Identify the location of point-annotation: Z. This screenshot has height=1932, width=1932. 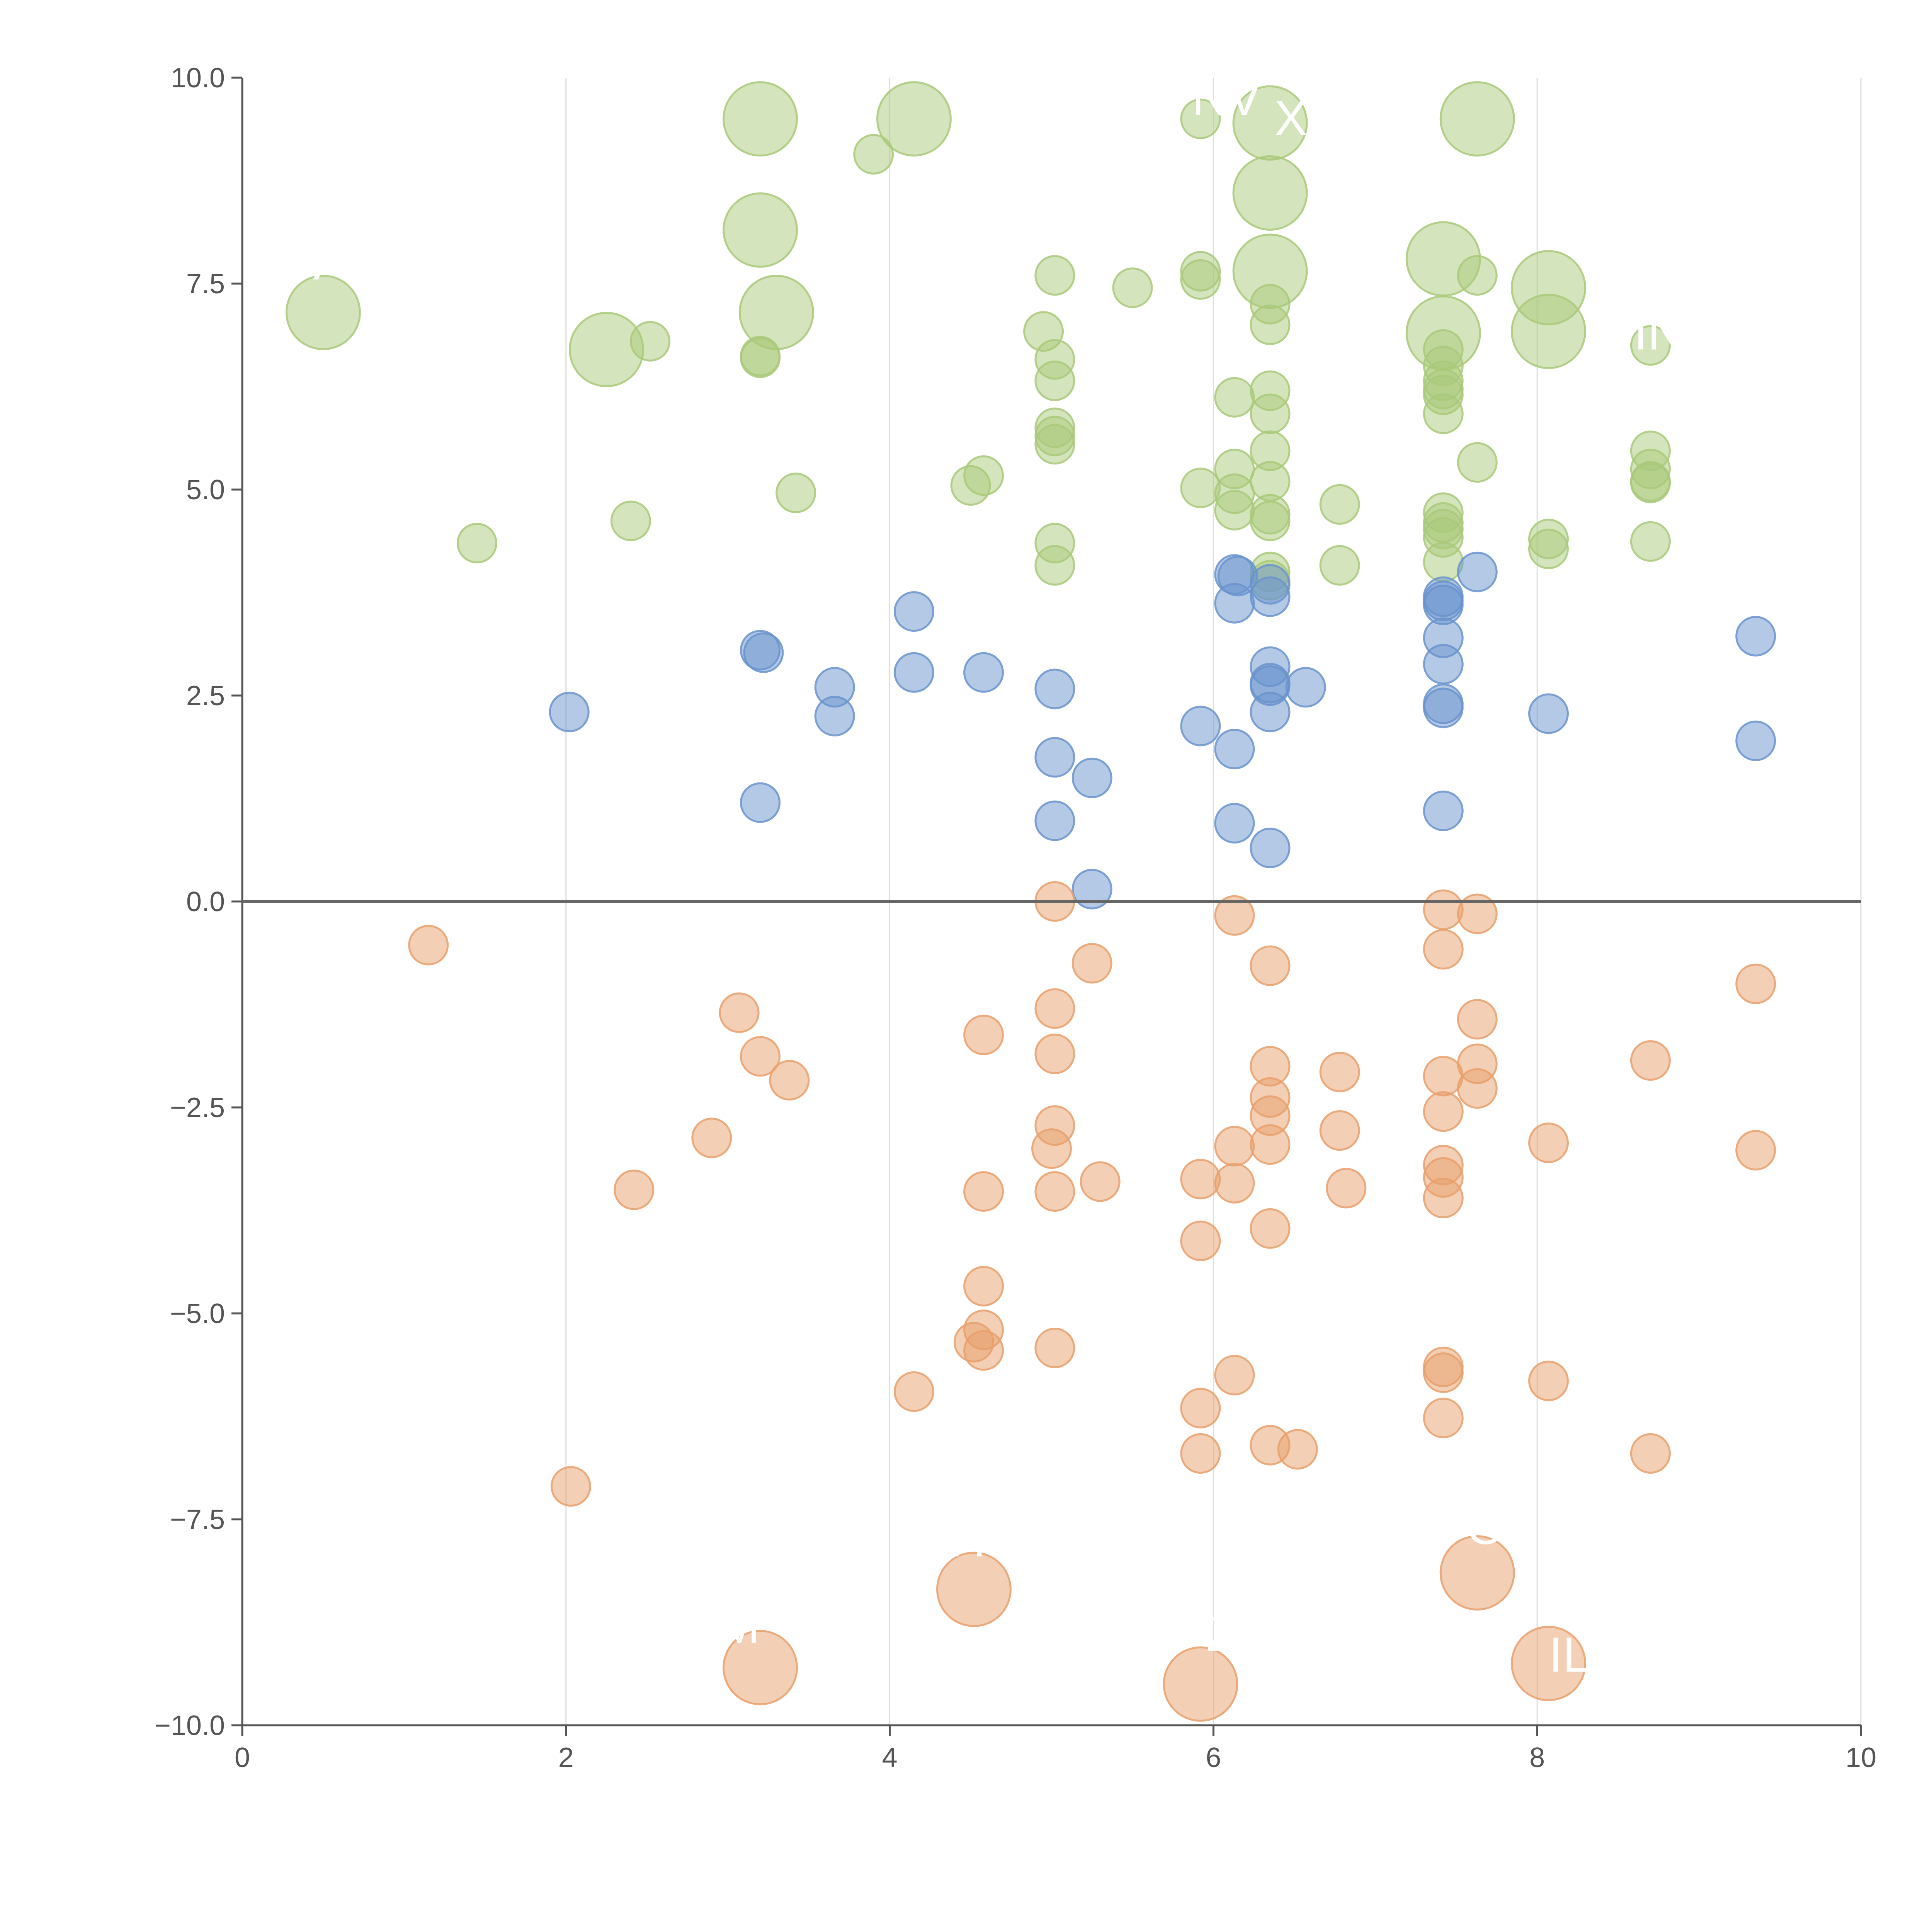
(1221, 1634).